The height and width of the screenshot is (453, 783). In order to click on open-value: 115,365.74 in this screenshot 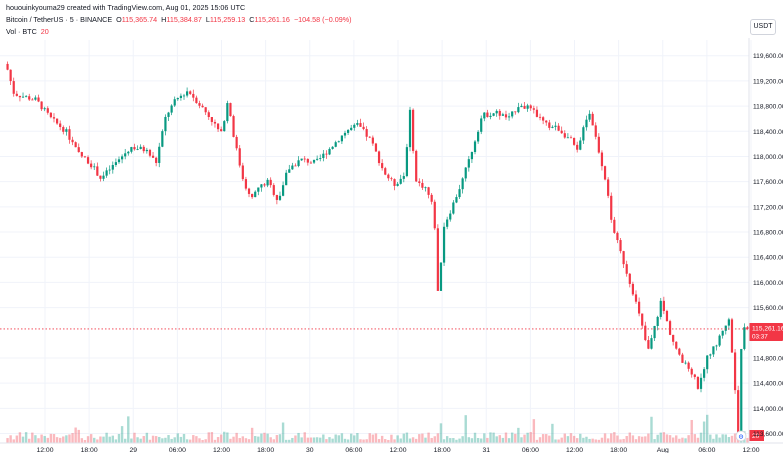, I will do `click(139, 19)`.